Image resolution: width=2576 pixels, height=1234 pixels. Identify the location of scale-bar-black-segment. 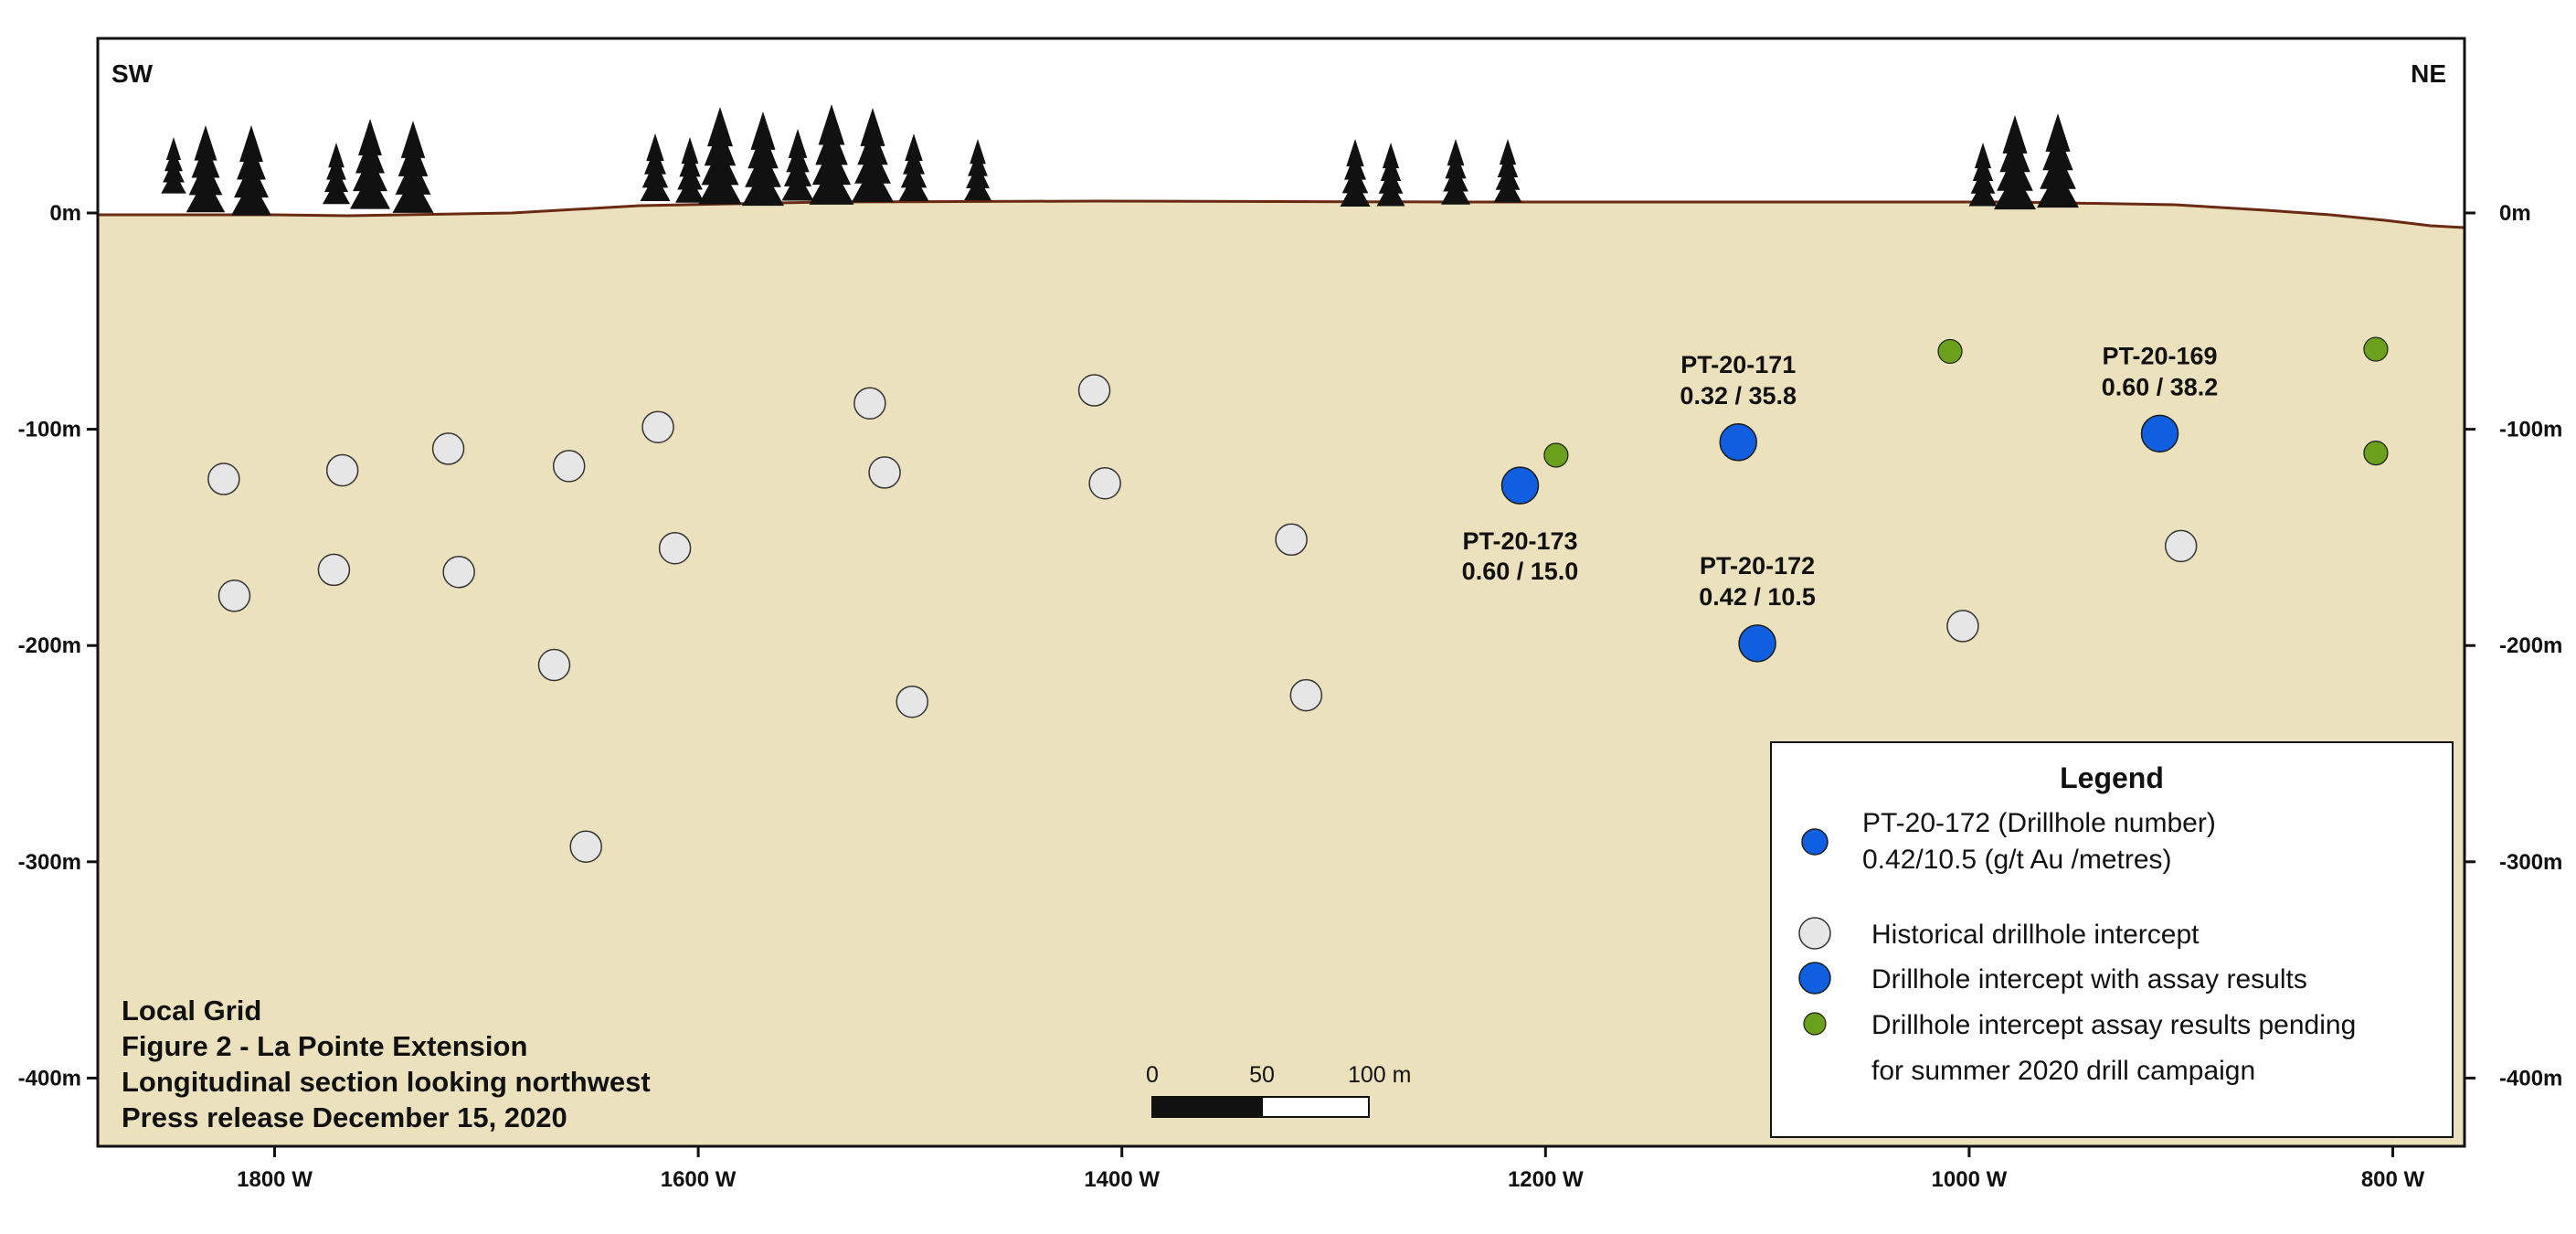
(1207, 1107).